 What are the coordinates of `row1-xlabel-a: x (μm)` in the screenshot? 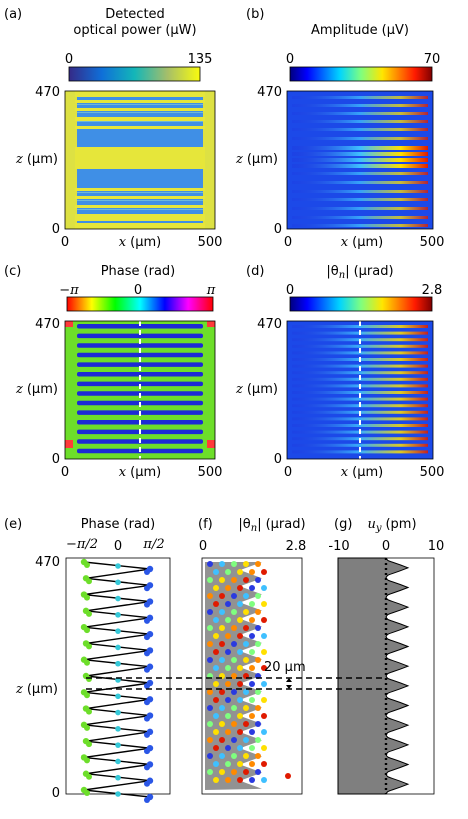 It's located at (140, 242).